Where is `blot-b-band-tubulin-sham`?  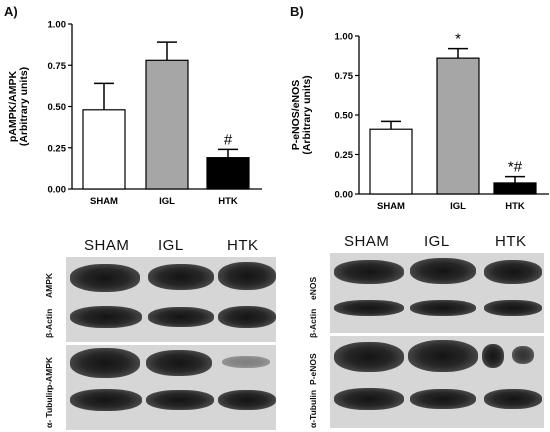 blot-b-band-tubulin-sham is located at coordinates (369, 399).